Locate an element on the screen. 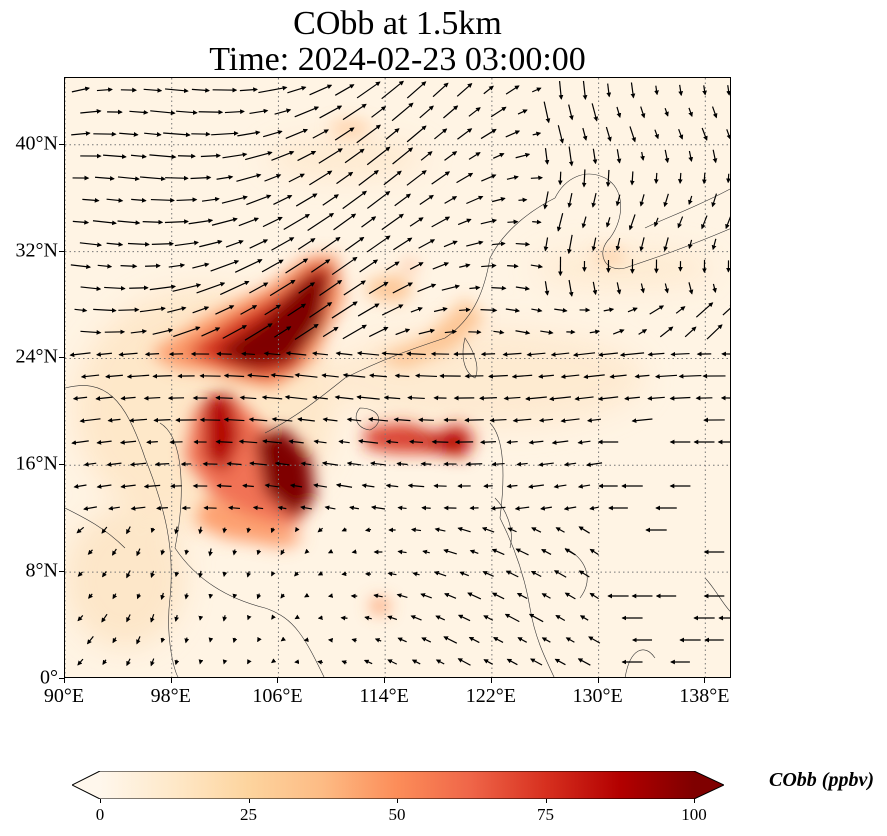 Image resolution: width=887 pixels, height=836 pixels. colorbar-tick-label: 0 is located at coordinates (100, 814).